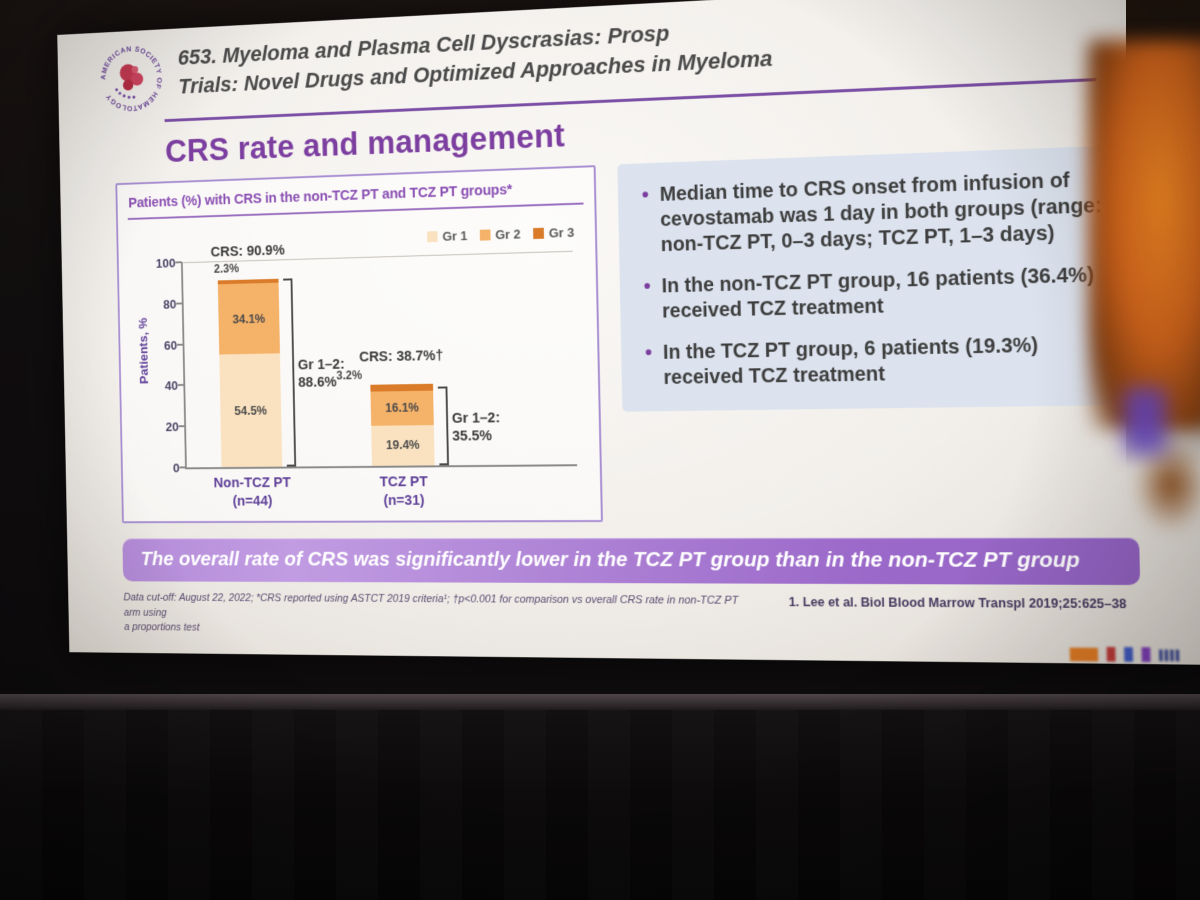 This screenshot has height=900, width=1200. Describe the element at coordinates (176, 467) in the screenshot. I see `y-tick-label: 0` at that location.